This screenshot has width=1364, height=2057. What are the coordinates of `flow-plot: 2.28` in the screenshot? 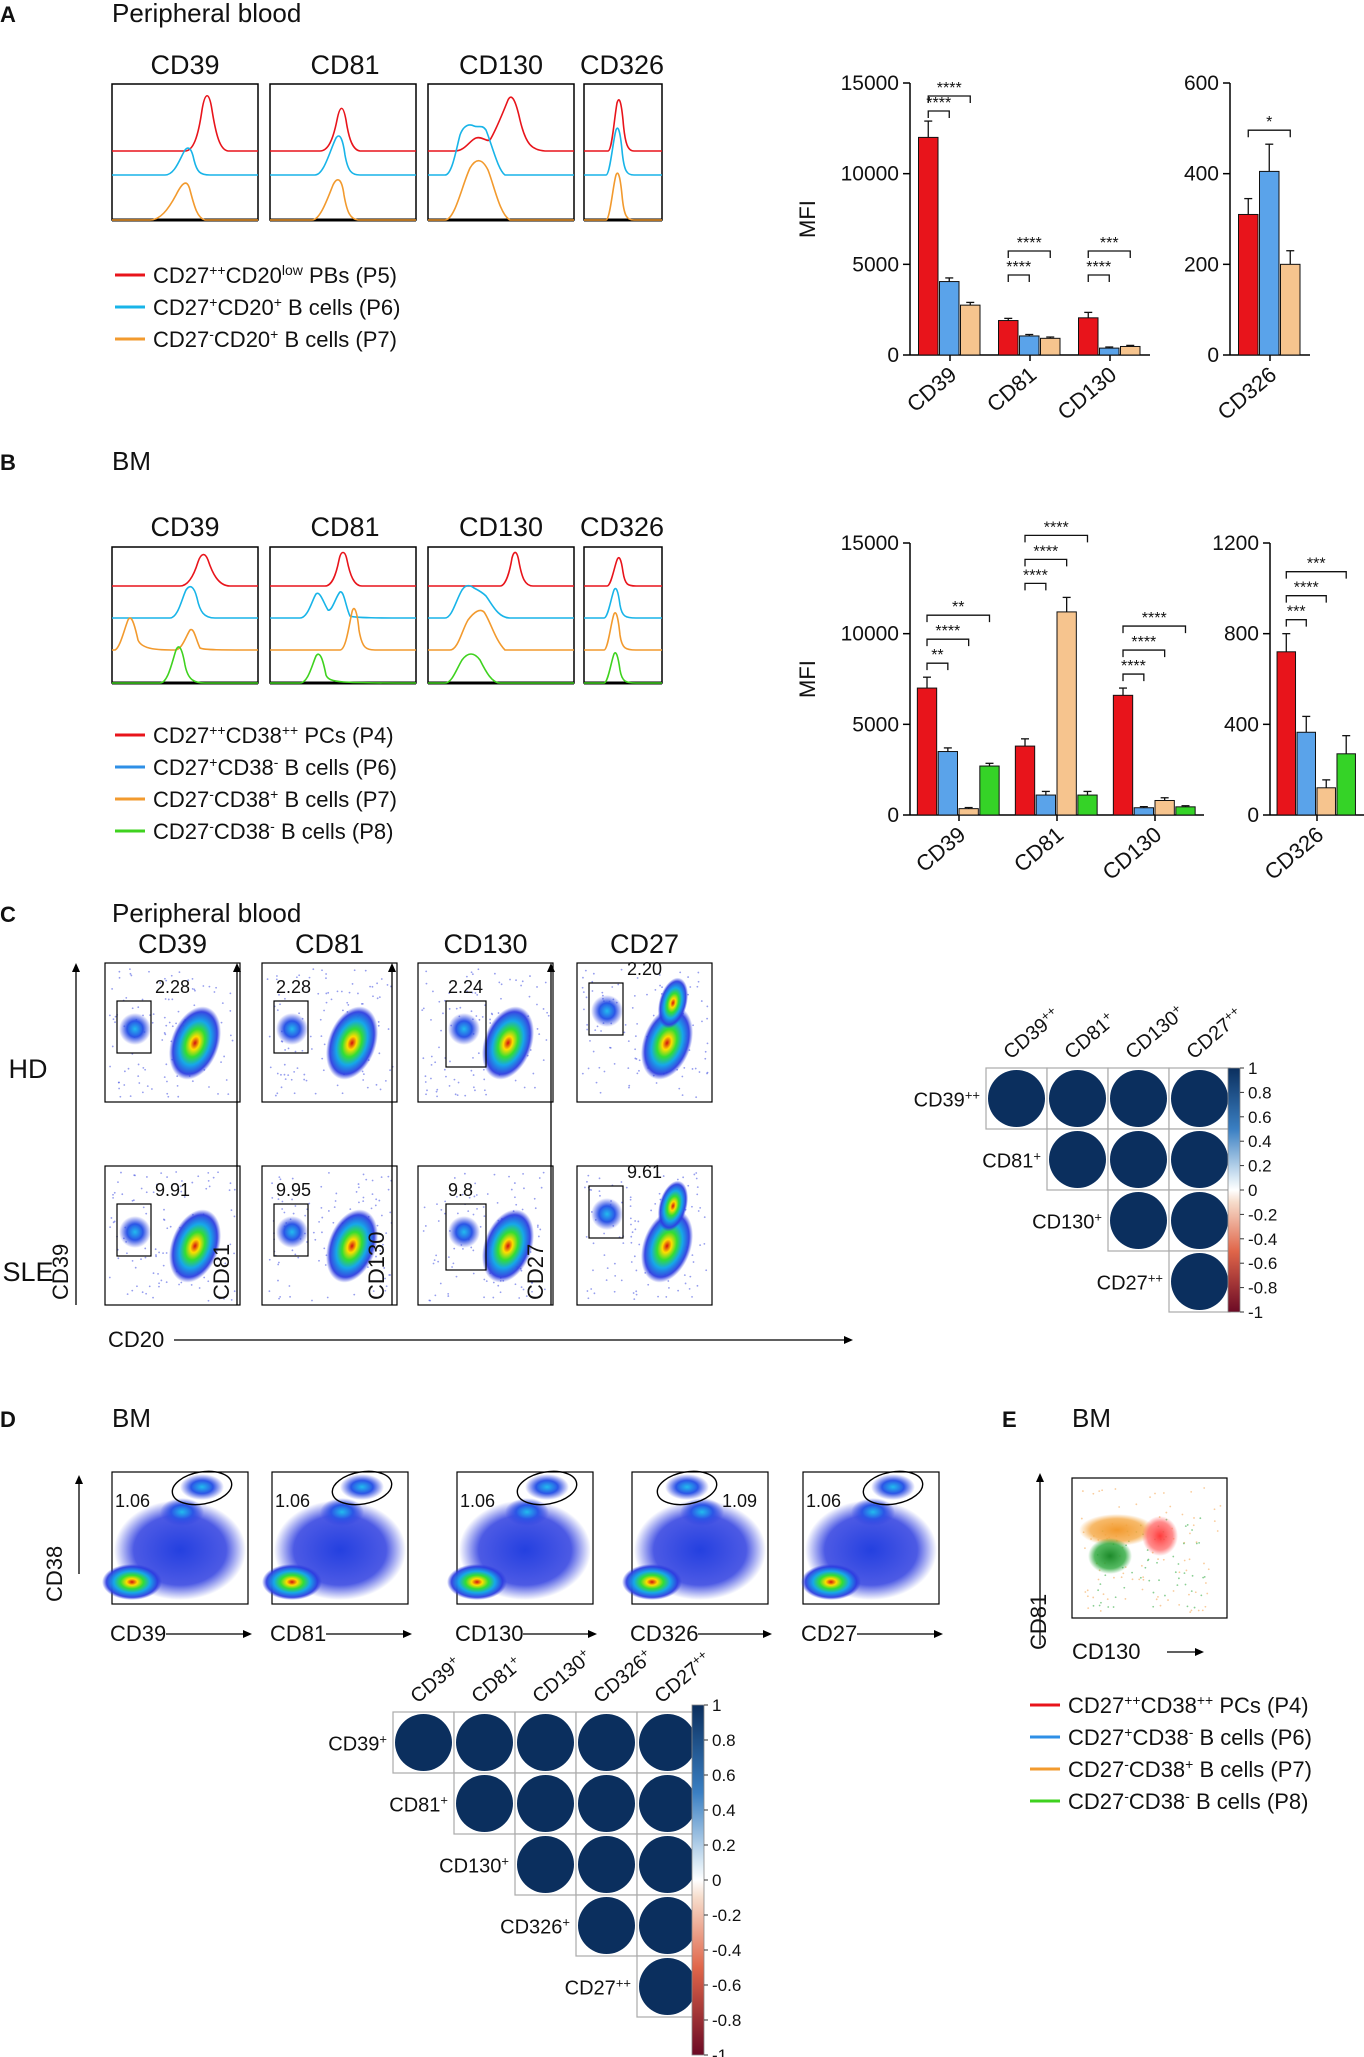 It's located at (172, 1032).